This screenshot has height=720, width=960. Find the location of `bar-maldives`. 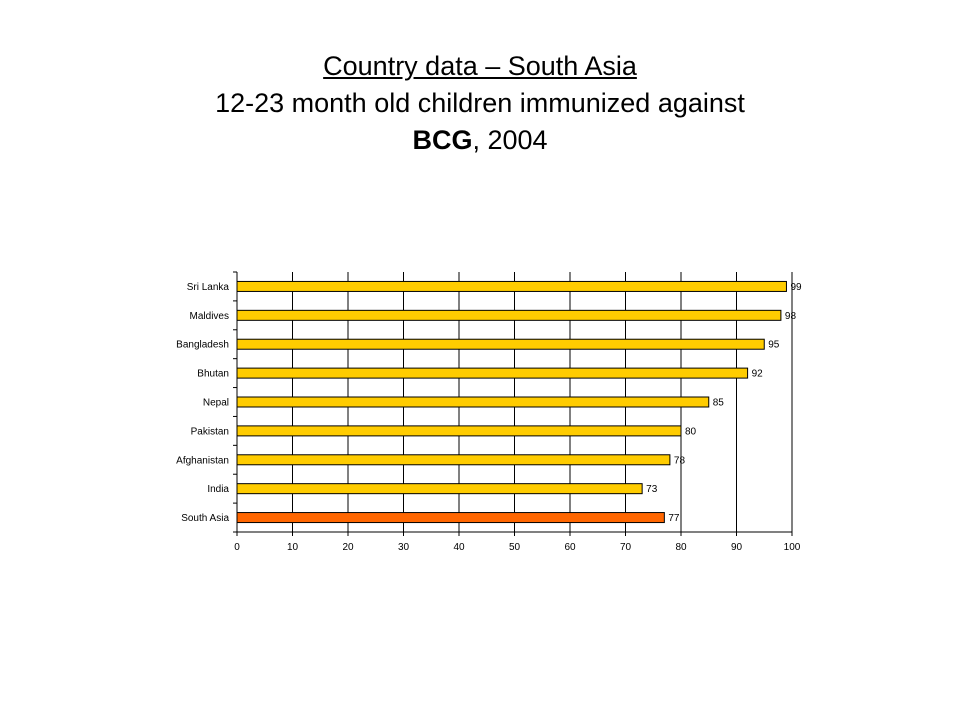

bar-maldives is located at coordinates (509, 315).